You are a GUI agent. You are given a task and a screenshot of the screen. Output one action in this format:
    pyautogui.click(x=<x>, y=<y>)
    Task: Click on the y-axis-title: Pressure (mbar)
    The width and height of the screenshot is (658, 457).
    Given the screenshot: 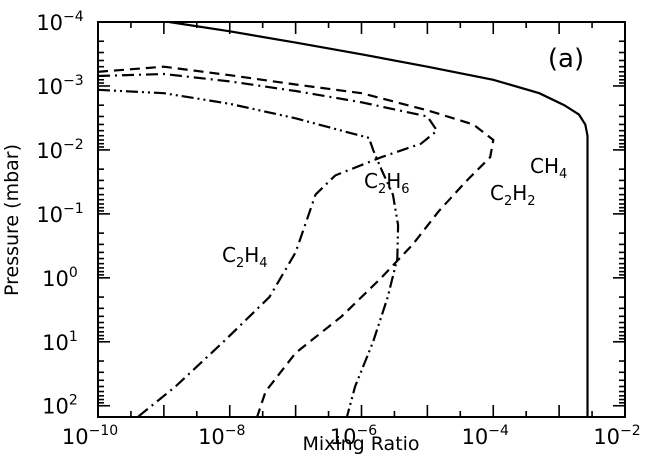 What is the action you would take?
    pyautogui.click(x=12, y=220)
    